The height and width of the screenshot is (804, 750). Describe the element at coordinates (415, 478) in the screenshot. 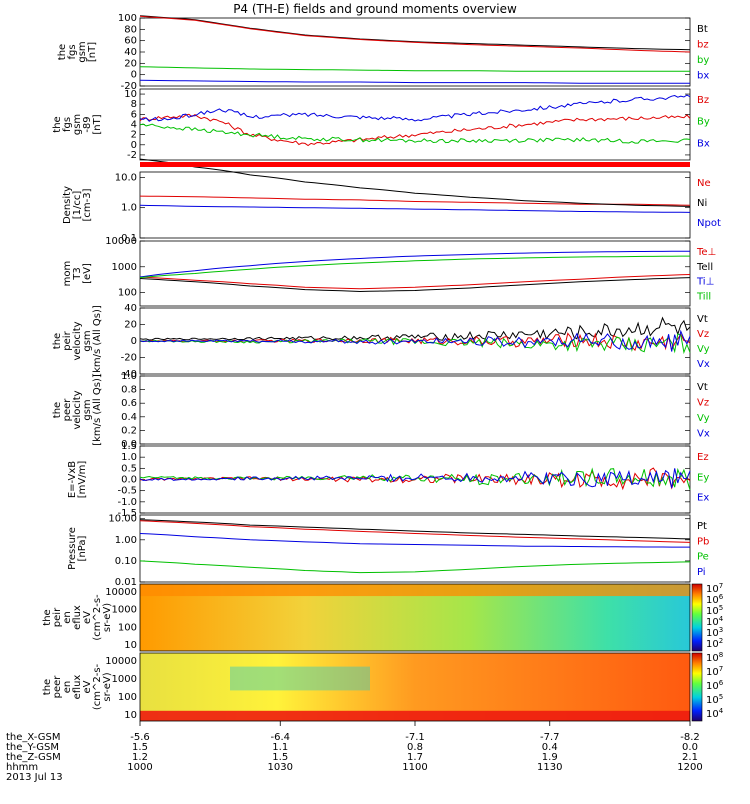

I see `series-line-Ex` at that location.